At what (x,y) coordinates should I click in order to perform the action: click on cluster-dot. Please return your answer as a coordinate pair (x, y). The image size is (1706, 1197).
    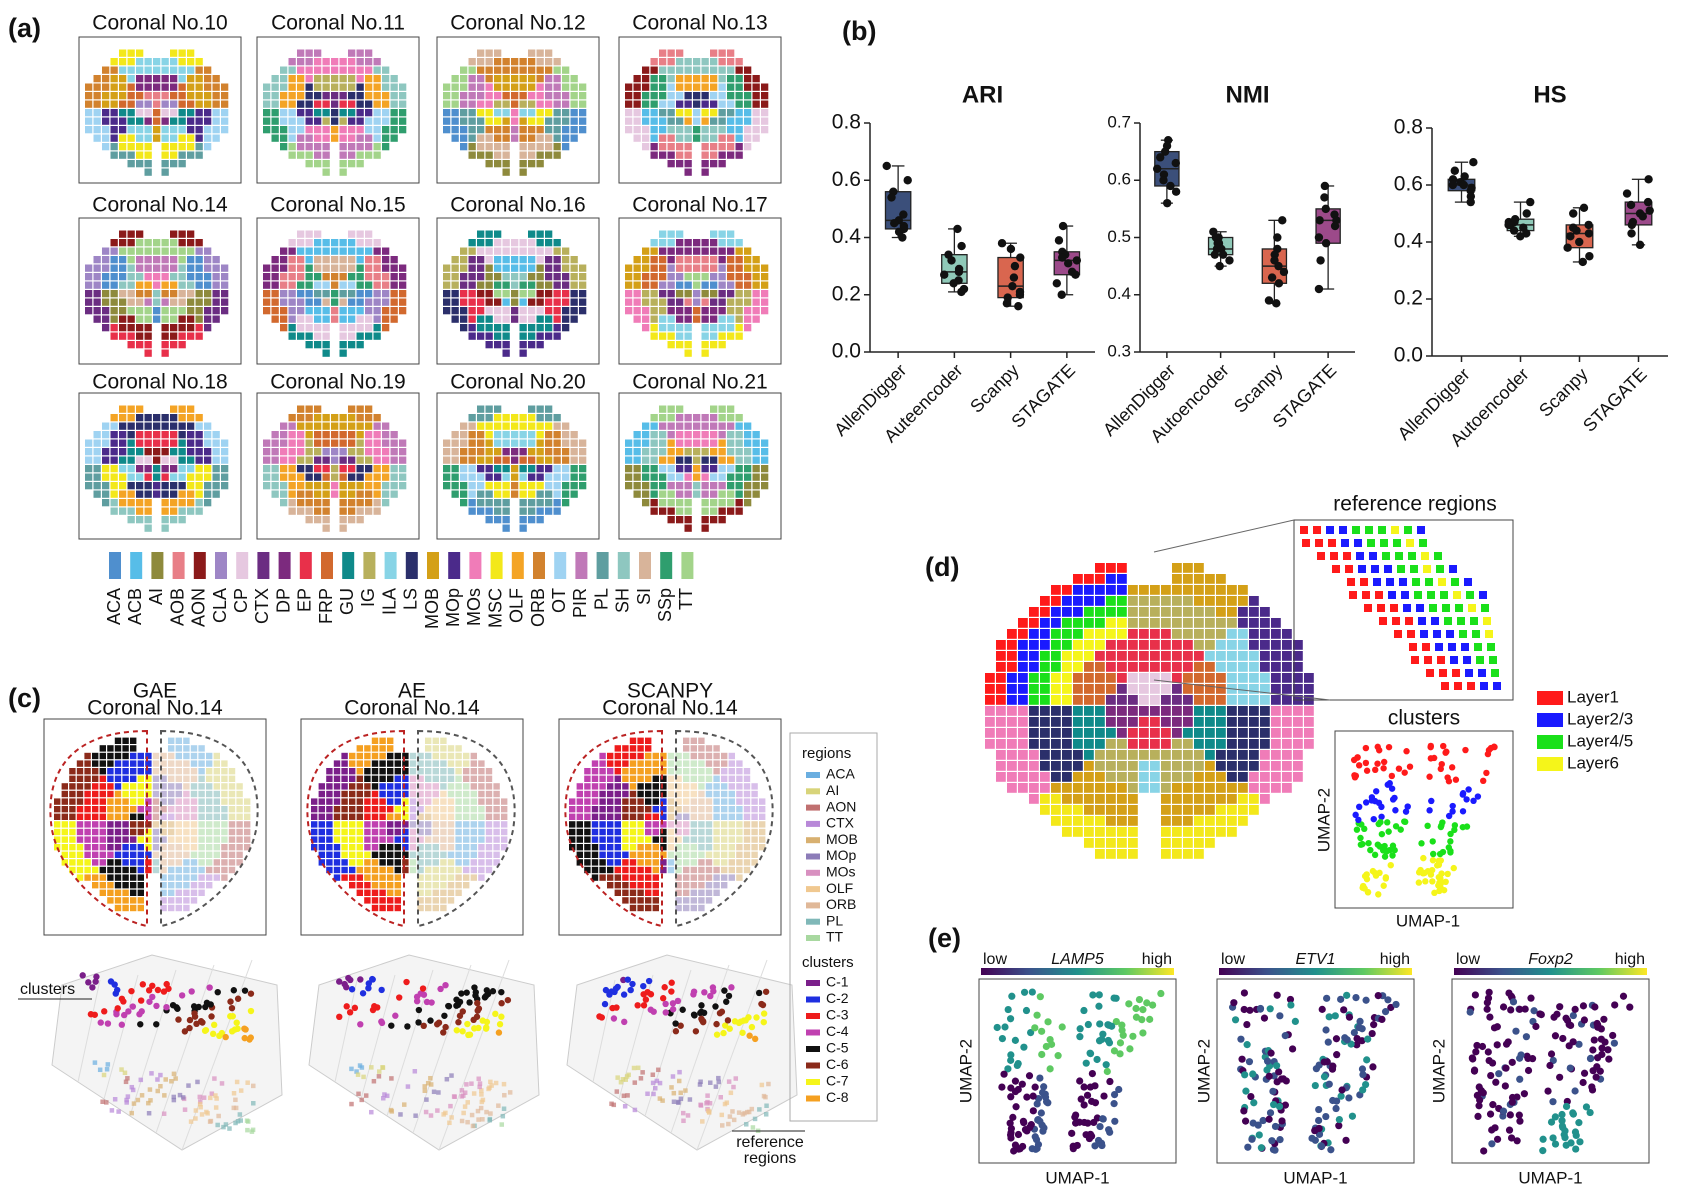
    Looking at the image, I should click on (637, 1005).